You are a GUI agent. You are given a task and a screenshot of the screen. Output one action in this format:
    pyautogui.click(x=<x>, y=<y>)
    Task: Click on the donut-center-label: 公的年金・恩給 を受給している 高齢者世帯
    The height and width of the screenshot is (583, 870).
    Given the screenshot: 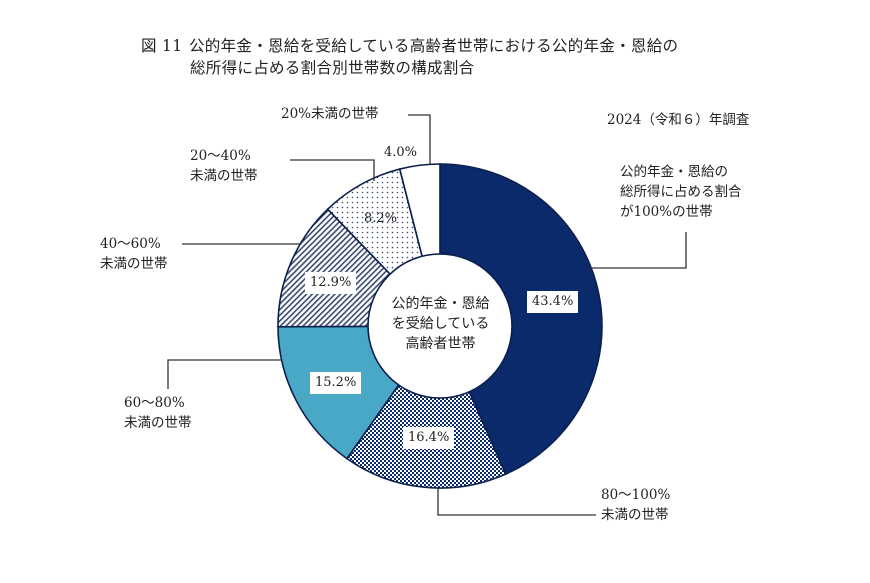 What is the action you would take?
    pyautogui.click(x=440, y=324)
    